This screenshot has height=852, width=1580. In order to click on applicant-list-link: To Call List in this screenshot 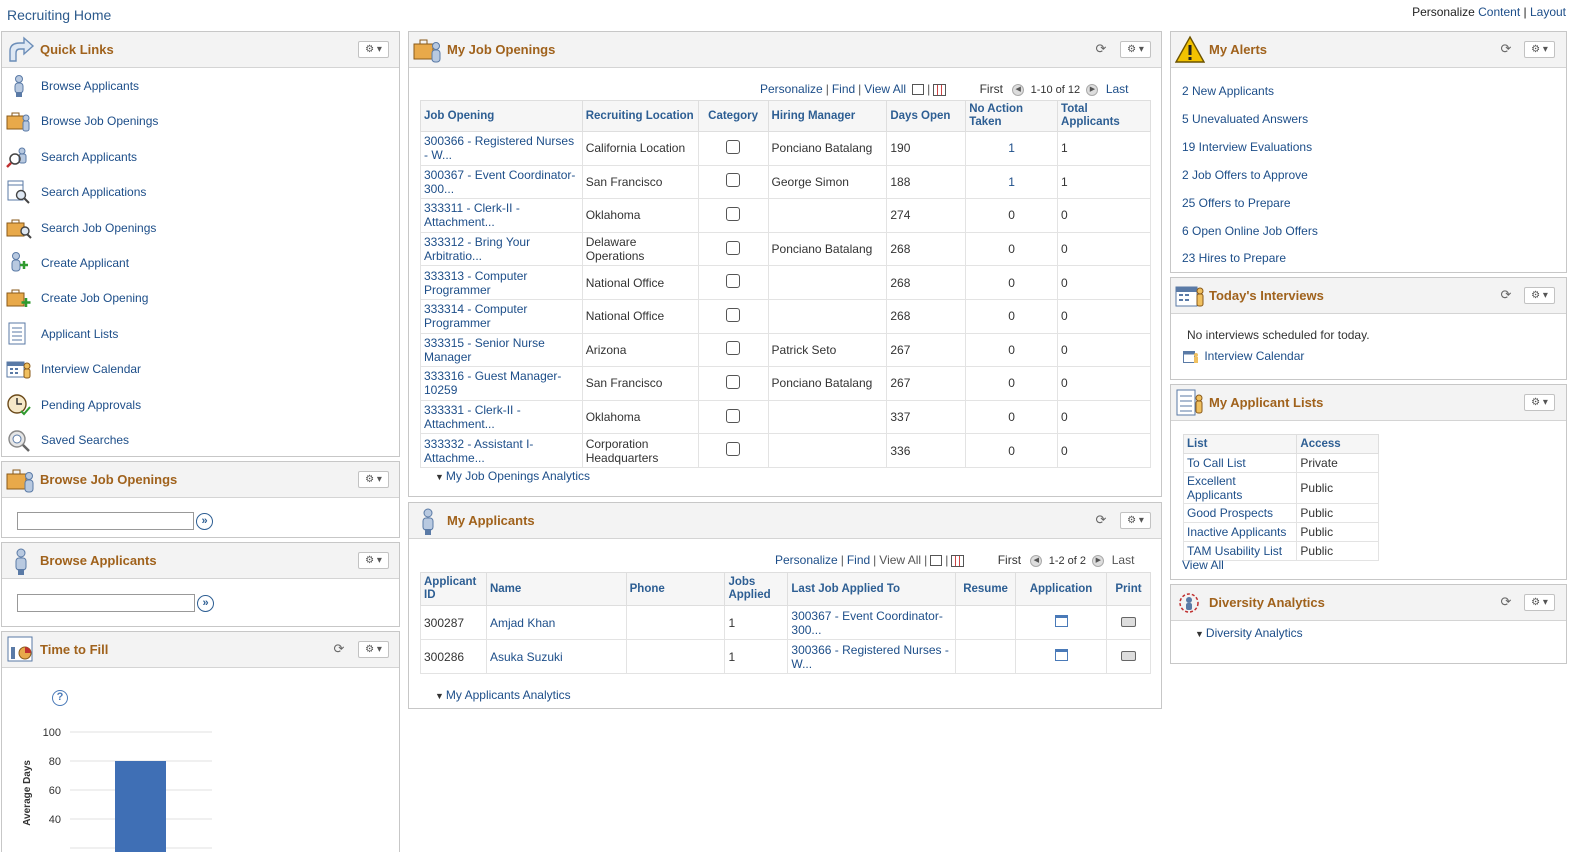, I will do `click(1216, 463)`.